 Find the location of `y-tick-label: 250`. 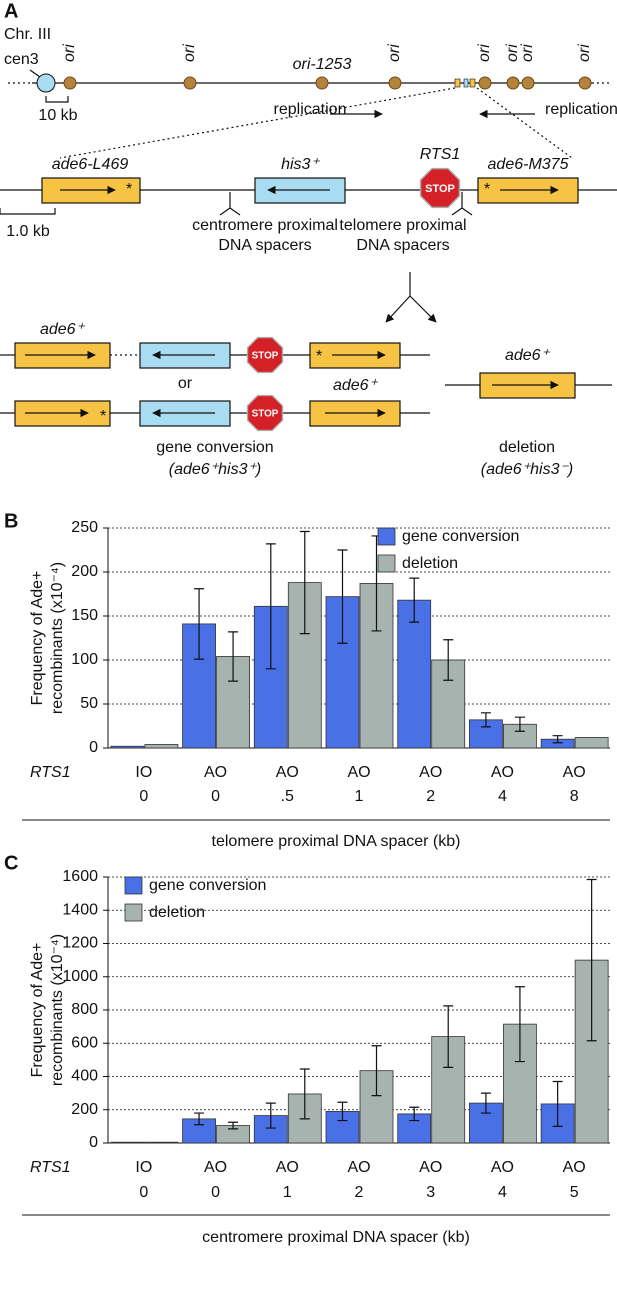

y-tick-label: 250 is located at coordinates (84, 527).